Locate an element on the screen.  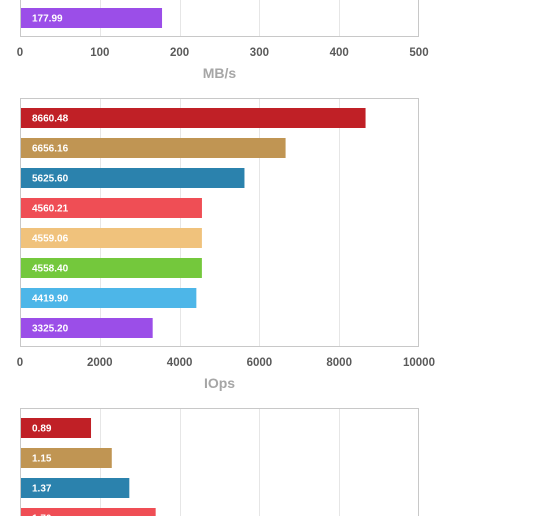
bar-value-label: 177.99 is located at coordinates (47, 19).